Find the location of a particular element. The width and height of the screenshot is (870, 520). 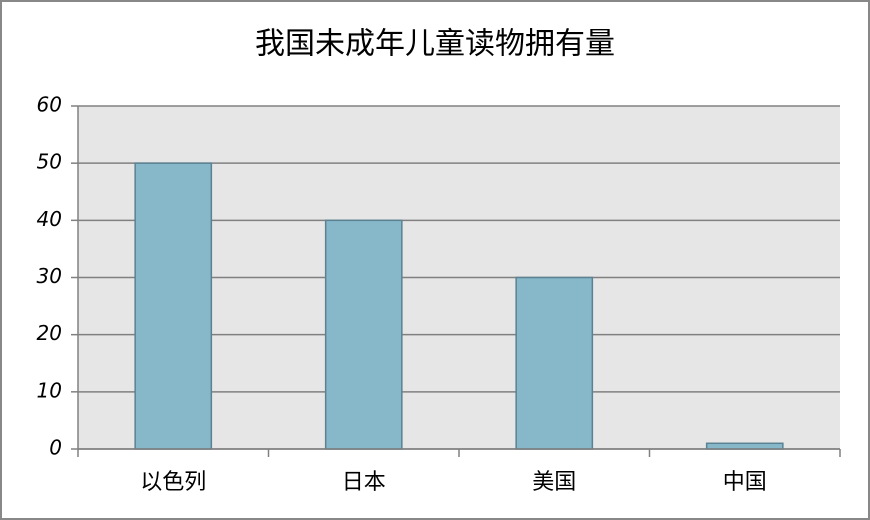

y-tick-label: 50 is located at coordinates (49, 162).